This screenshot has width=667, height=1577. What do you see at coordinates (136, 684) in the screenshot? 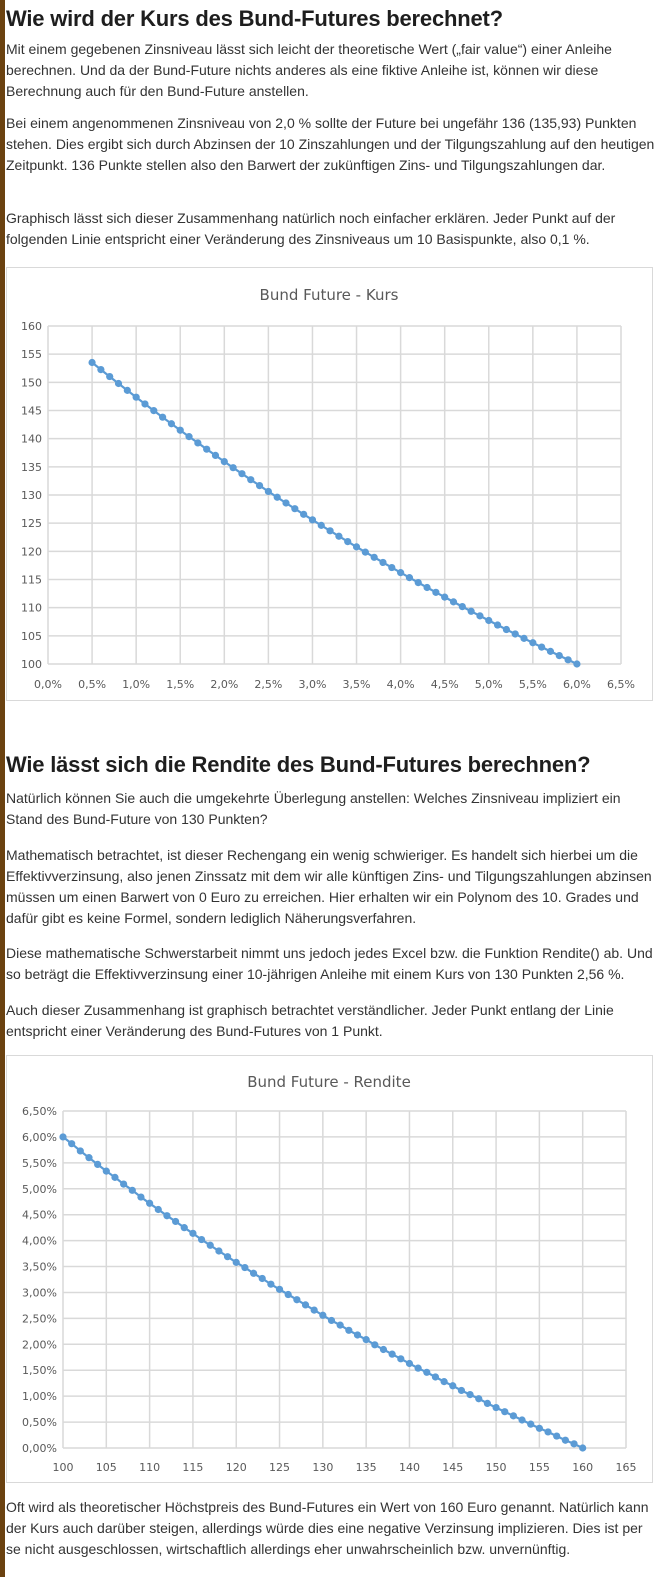
I see `x-tick-label: 1,0%` at bounding box center [136, 684].